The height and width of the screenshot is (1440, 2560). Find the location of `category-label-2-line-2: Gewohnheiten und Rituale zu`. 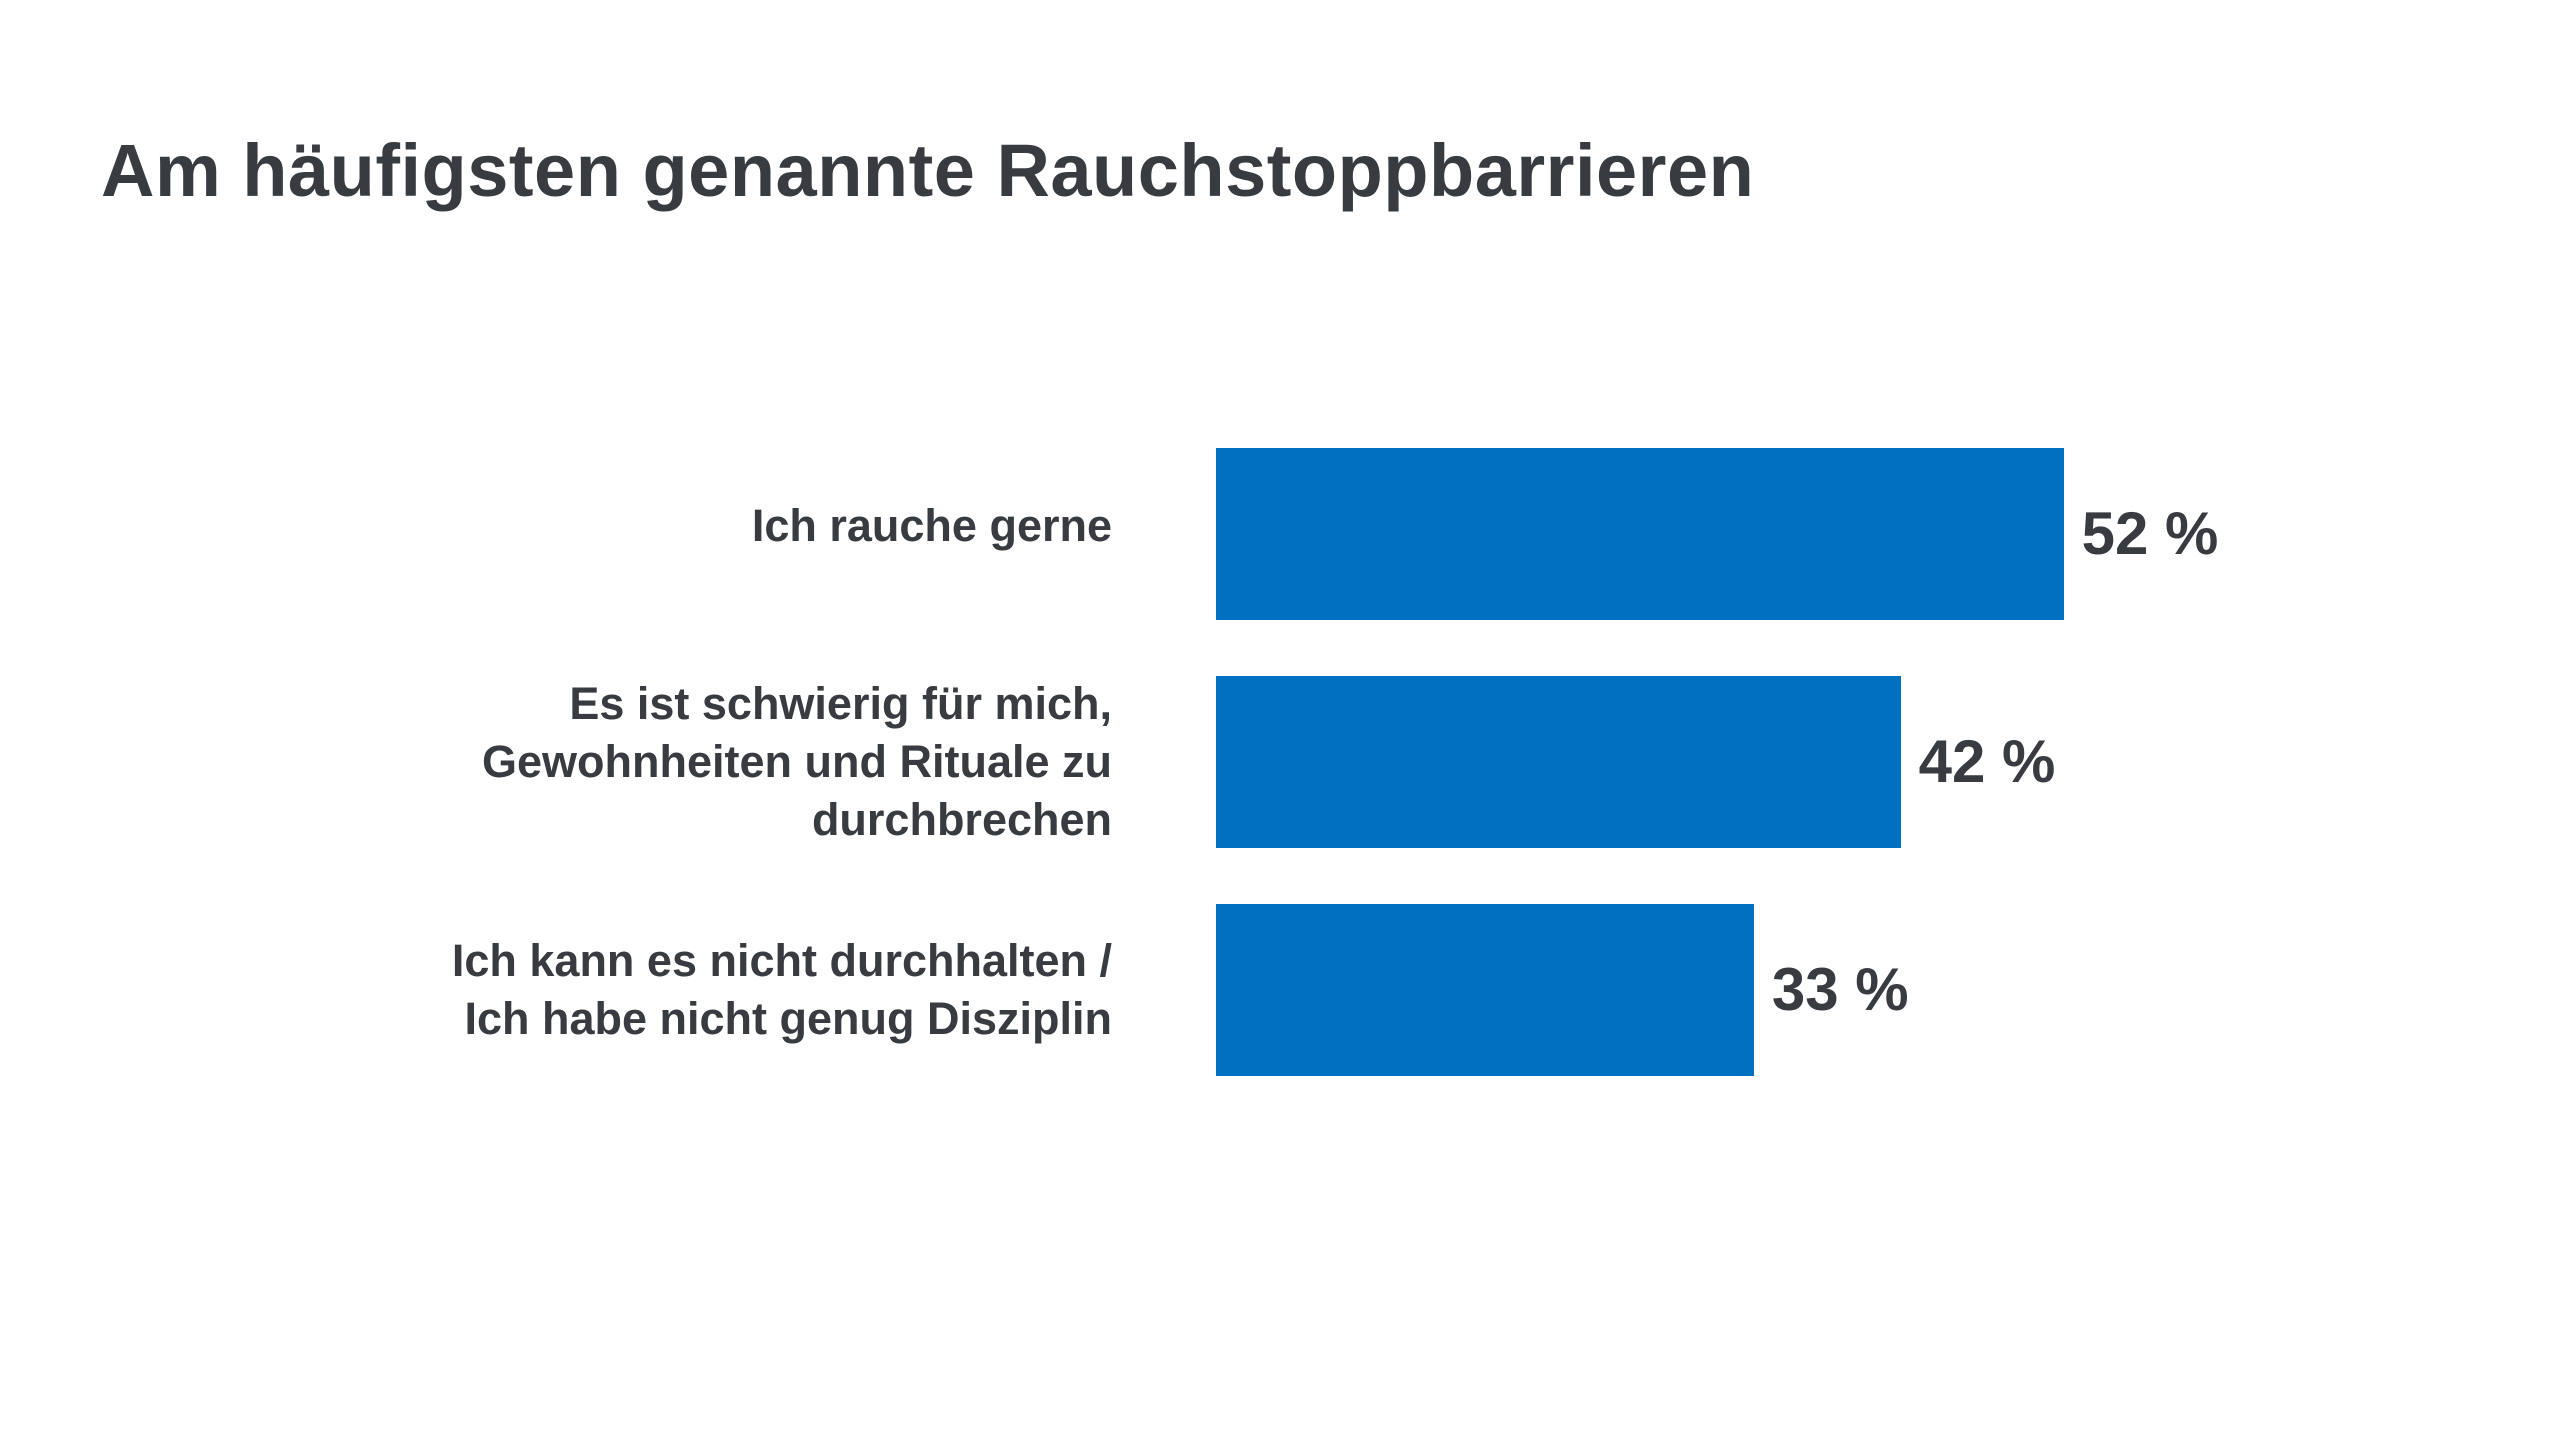

category-label-2-line-2: Gewohnheiten und Rituale zu is located at coordinates (797, 761).